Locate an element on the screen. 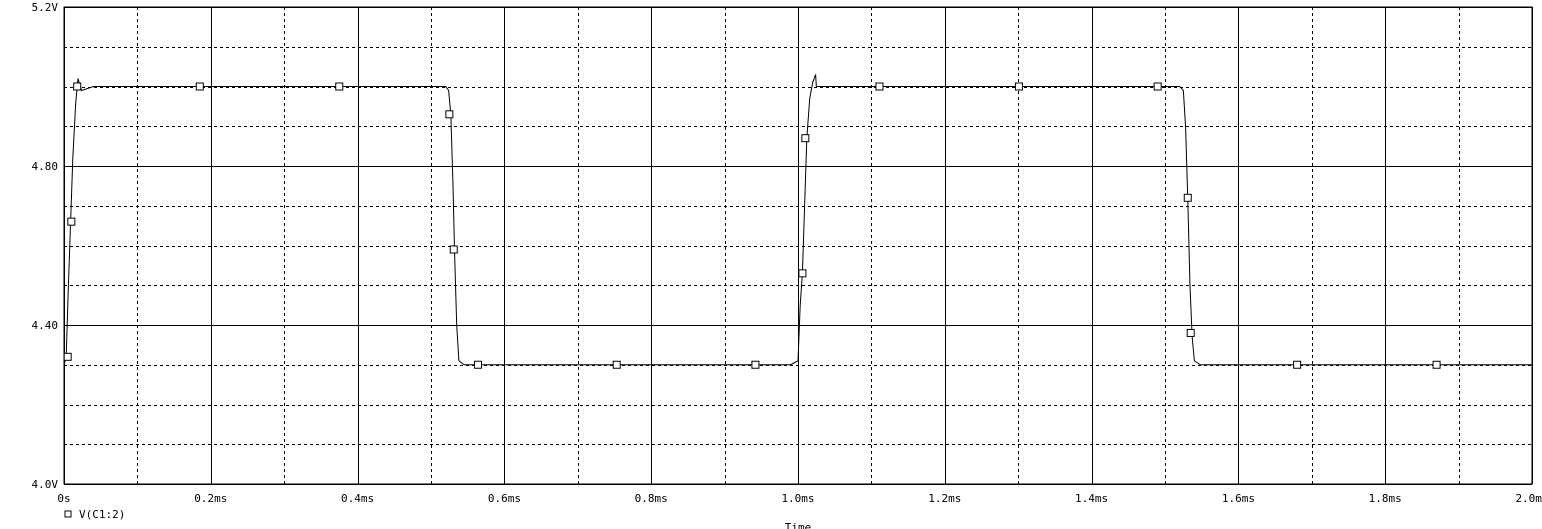 This screenshot has width=1542, height=529. x-tick-label: 2.0ms is located at coordinates (1528, 498).